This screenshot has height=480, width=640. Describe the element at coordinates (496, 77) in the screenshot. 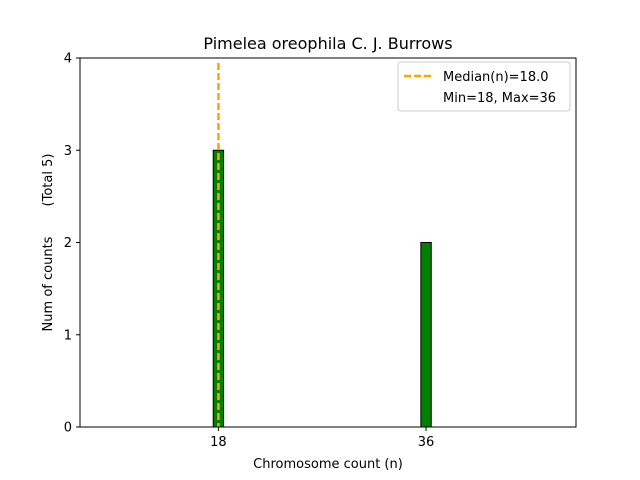

I see `legend-entry-median: Median(n)=18.0` at that location.